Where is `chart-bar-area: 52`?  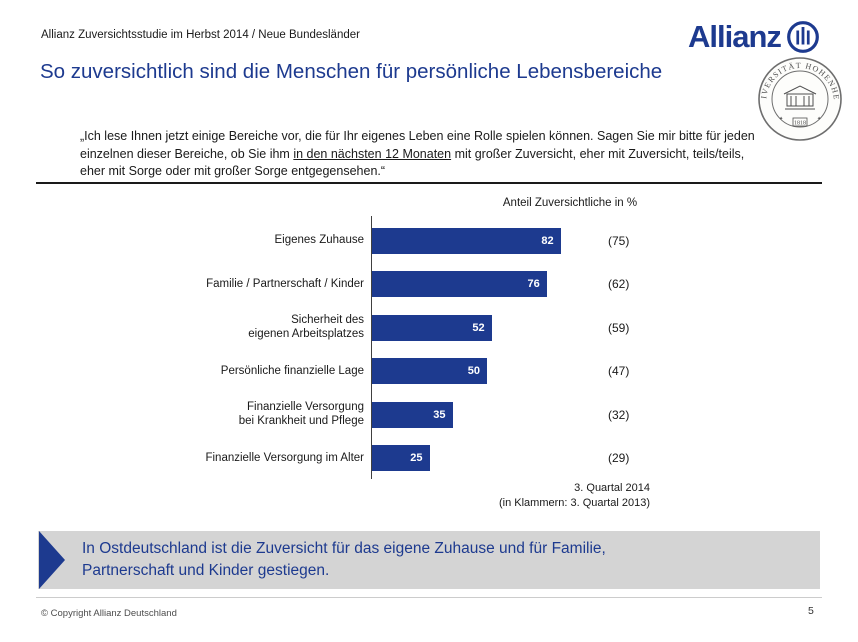
chart-bar-area: 52 is located at coordinates (490, 327).